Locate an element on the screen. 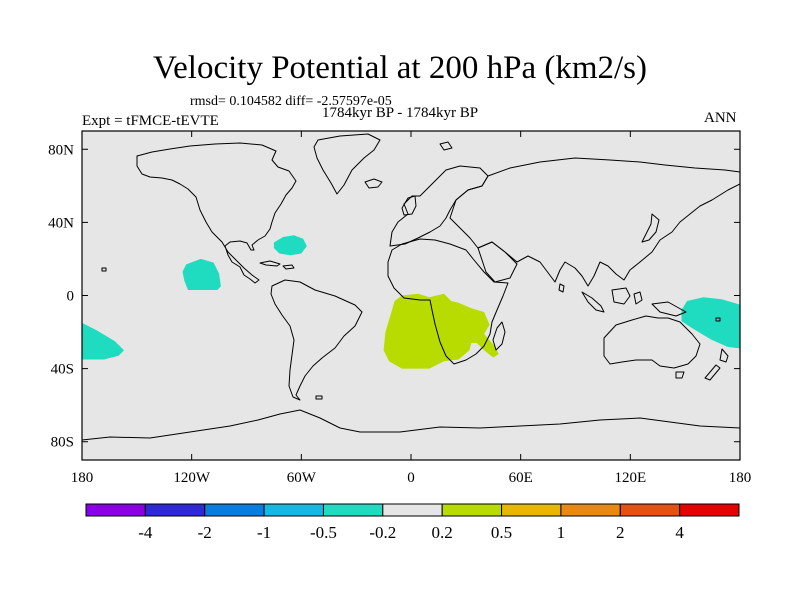 The width and height of the screenshot is (800, 600). period-label: 1784kyr BP - 1784kyr BP is located at coordinates (400, 113).